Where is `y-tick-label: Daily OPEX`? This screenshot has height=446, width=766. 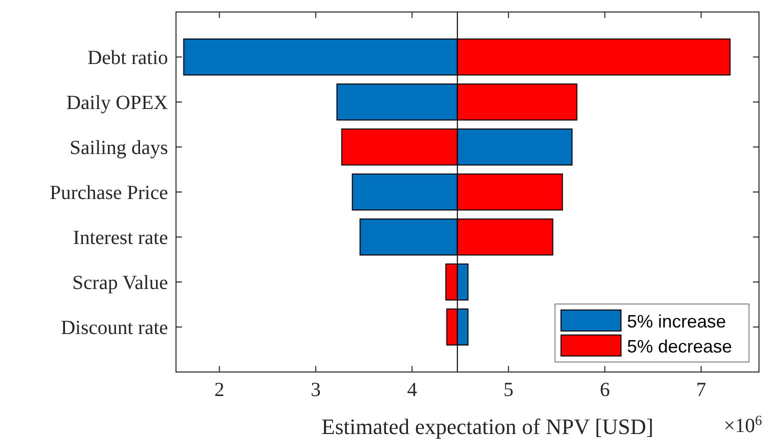
y-tick-label: Daily OPEX is located at coordinates (117, 103).